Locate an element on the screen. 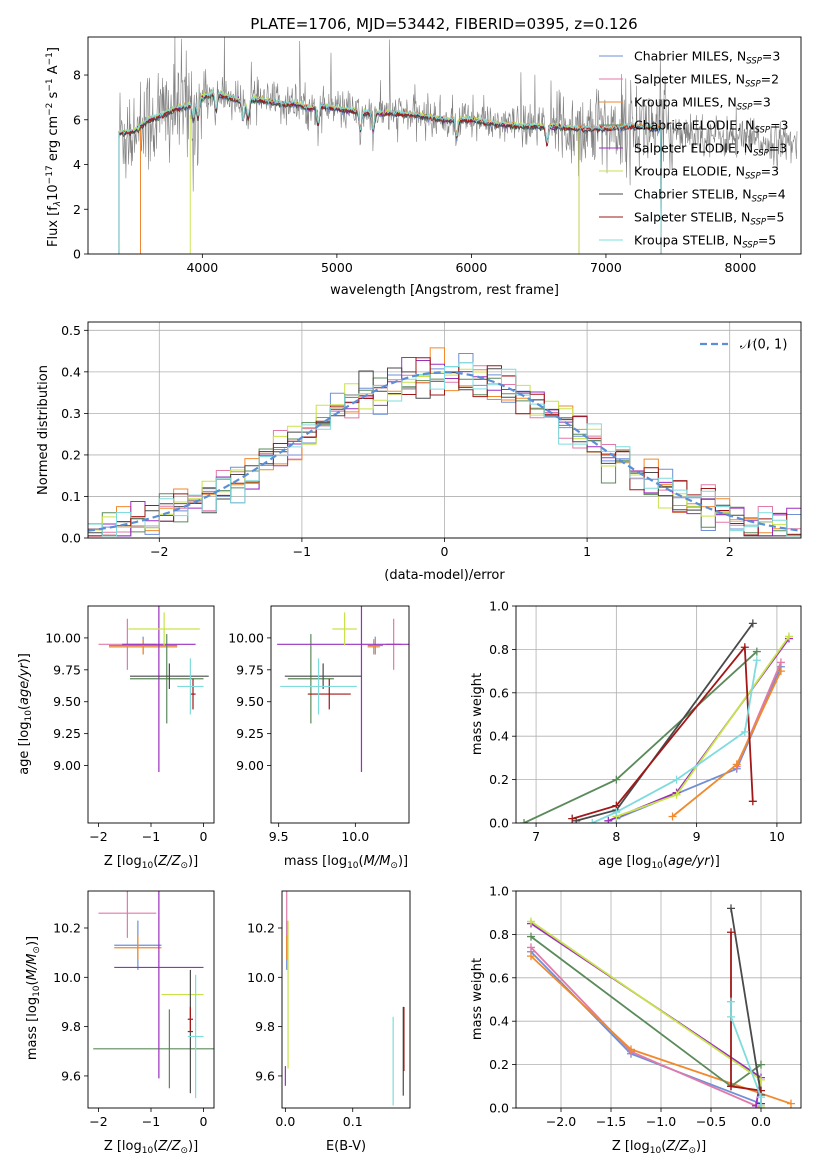 This screenshot has height=1170, width=819. legend-text: Salpeter ELODIE, N is located at coordinates (693, 148).